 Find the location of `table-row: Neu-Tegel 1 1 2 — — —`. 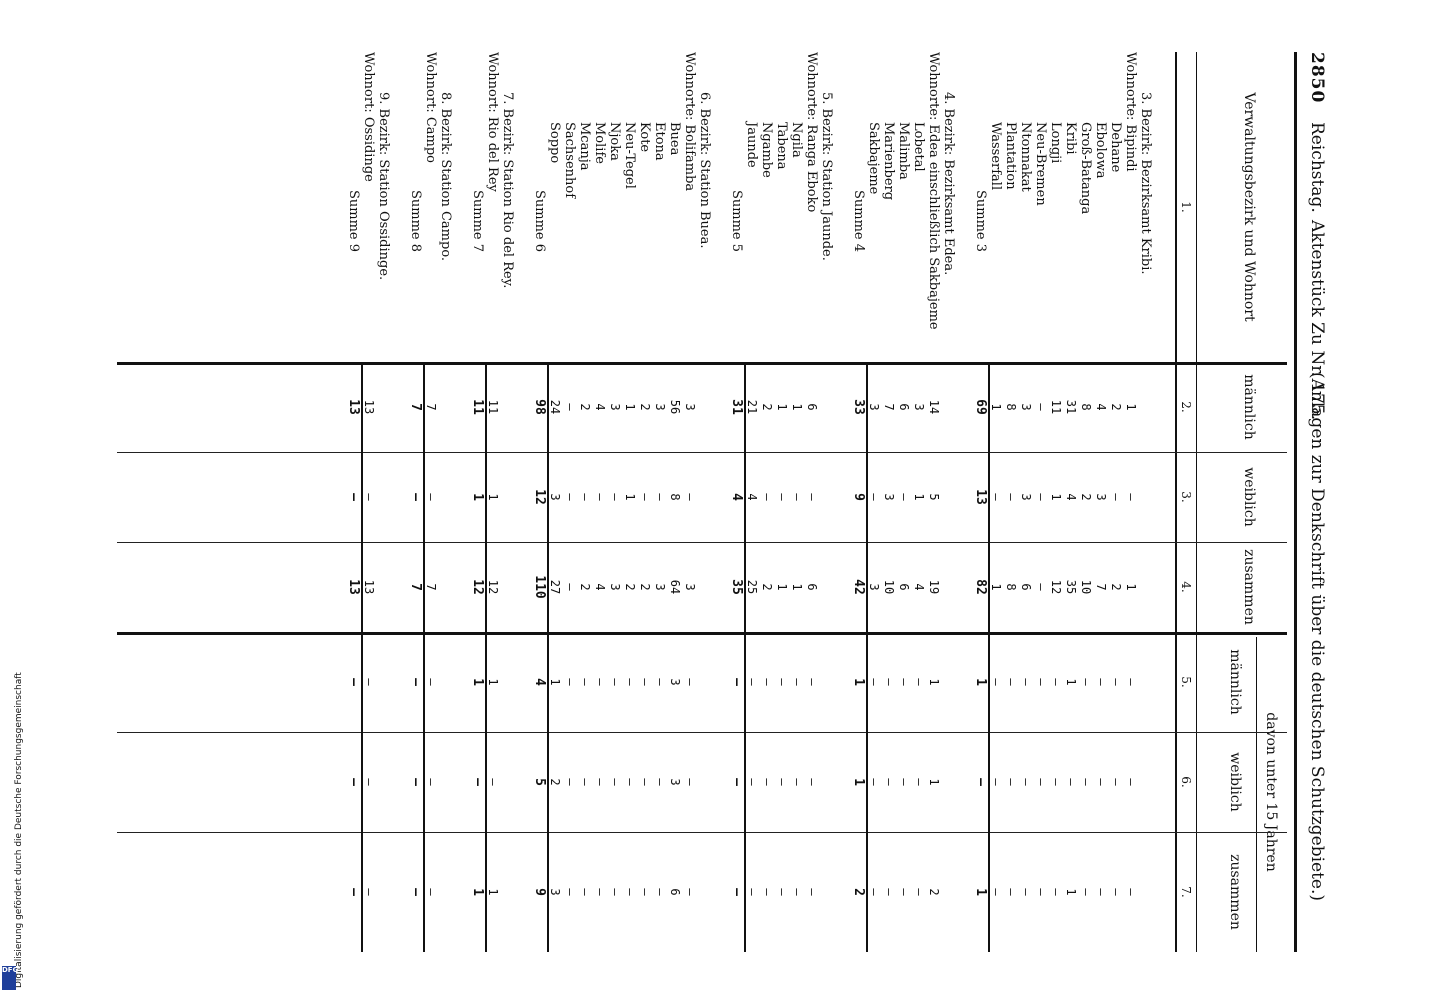

table-row: Neu-Tegel 1 1 2 — — — is located at coordinates (629, 502).